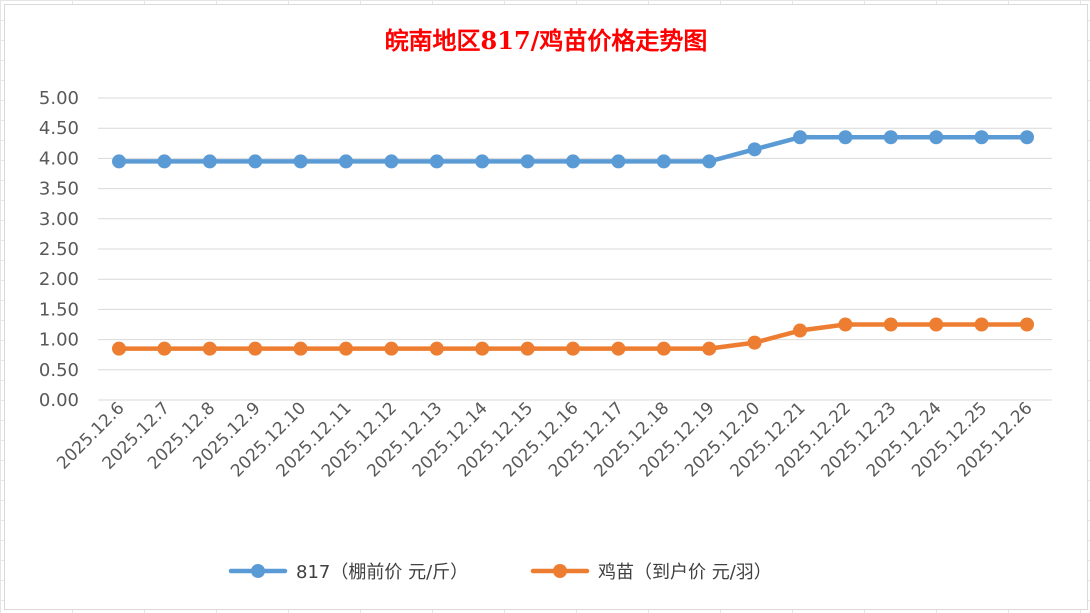 Image resolution: width=1090 pixels, height=613 pixels. I want to click on y-tick-label: 2.50, so click(59, 249).